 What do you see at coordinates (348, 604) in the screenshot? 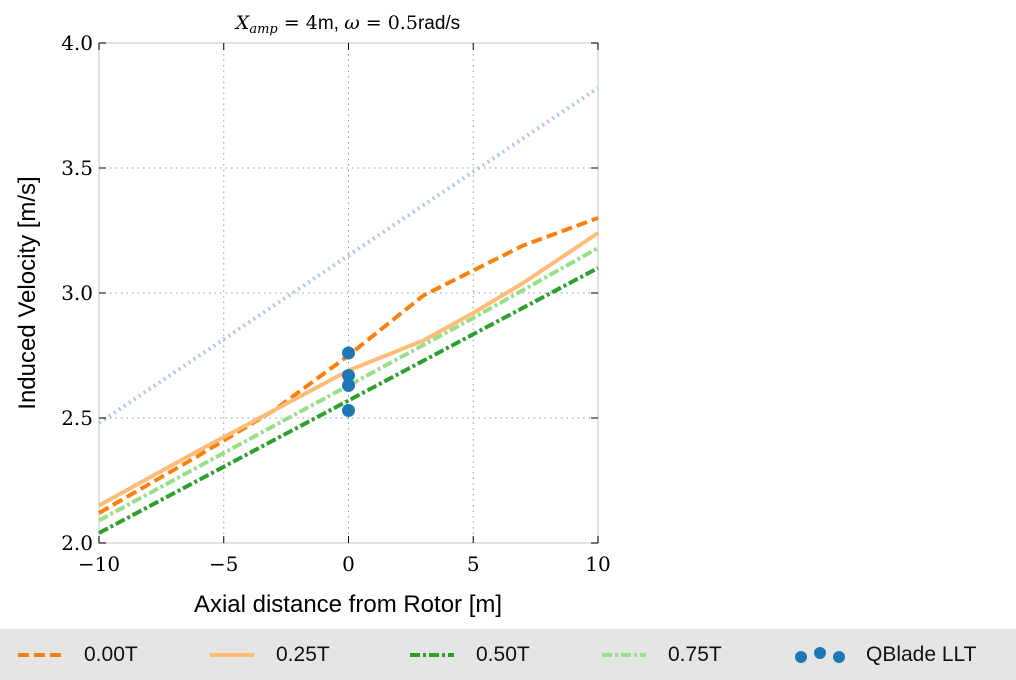
I see `x-axis-label: Axial distance from Rotor [m]` at bounding box center [348, 604].